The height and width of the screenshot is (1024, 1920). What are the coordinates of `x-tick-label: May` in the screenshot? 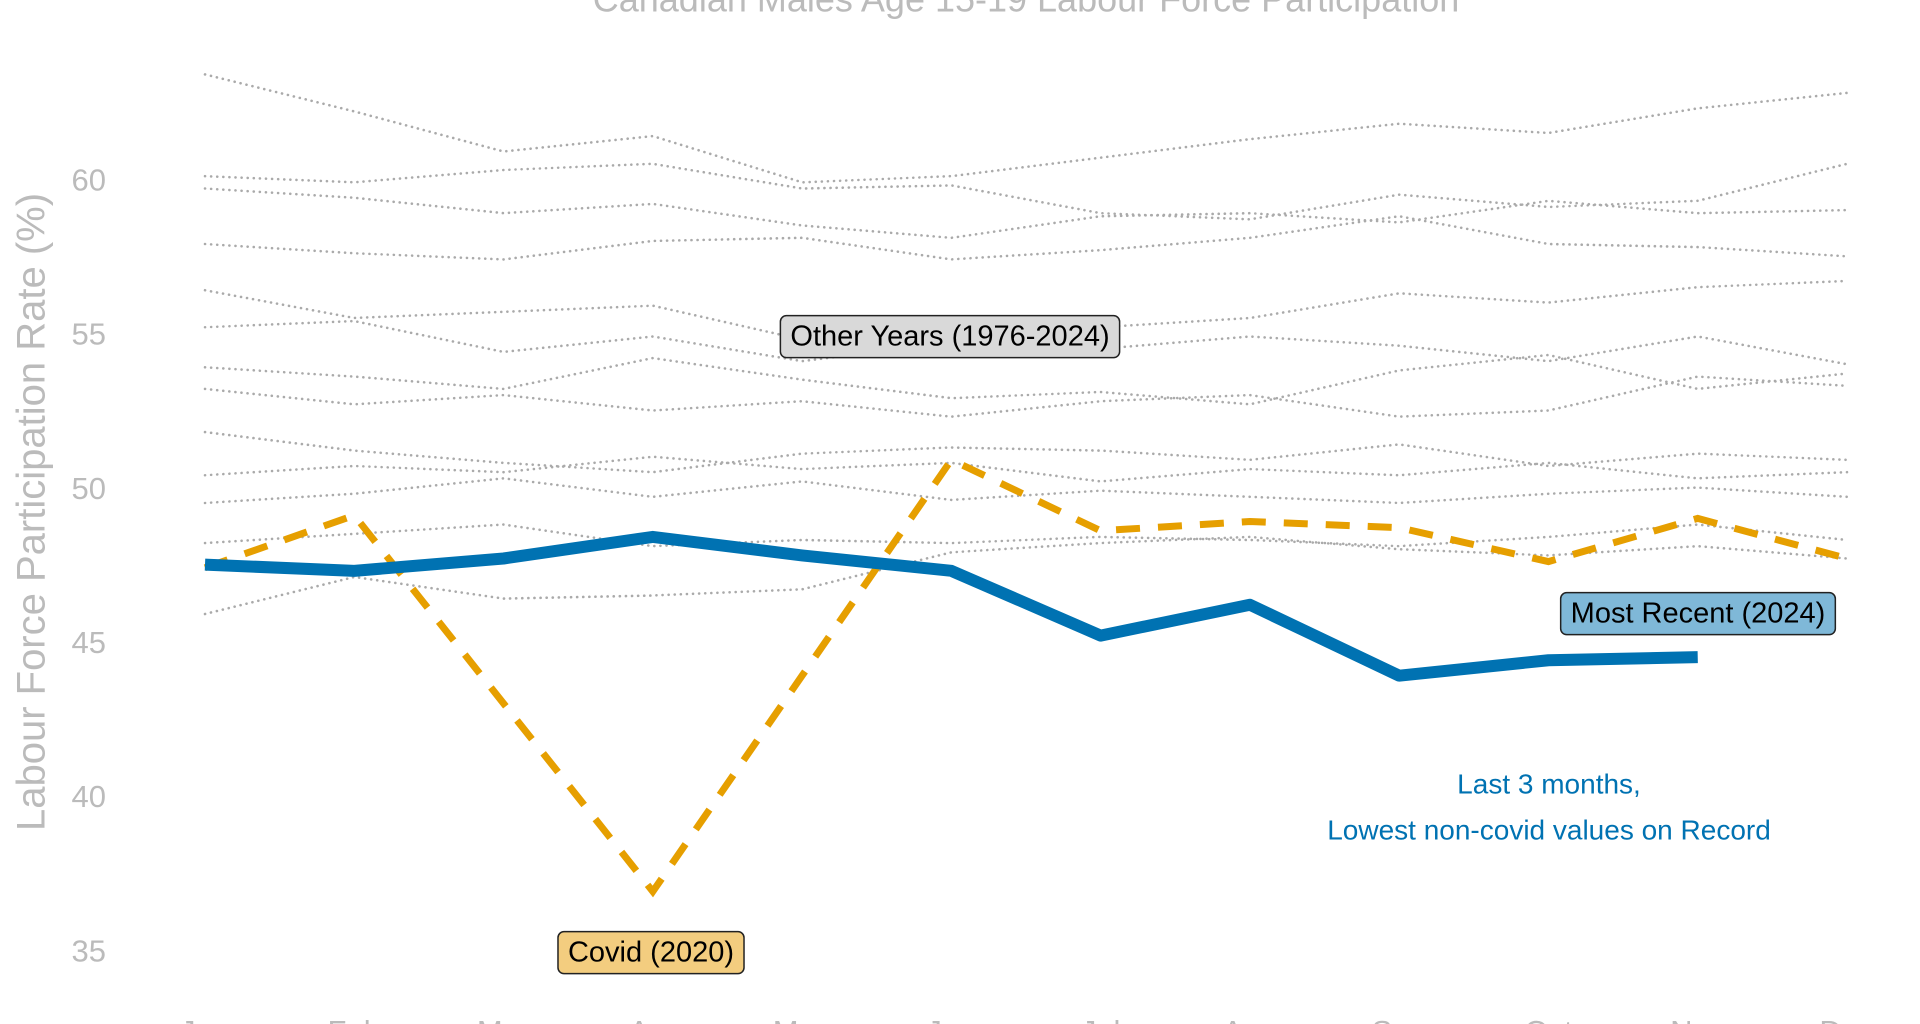 It's located at (802, 1019).